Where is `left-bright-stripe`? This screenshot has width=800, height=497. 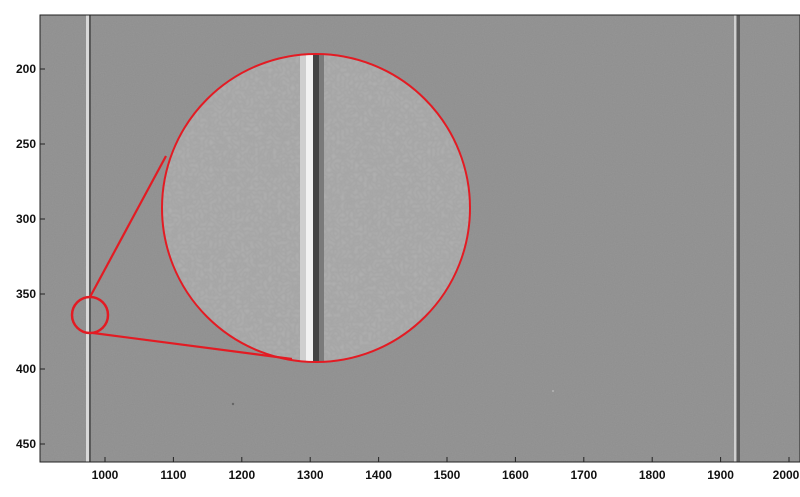
left-bright-stripe is located at coordinates (87, 238).